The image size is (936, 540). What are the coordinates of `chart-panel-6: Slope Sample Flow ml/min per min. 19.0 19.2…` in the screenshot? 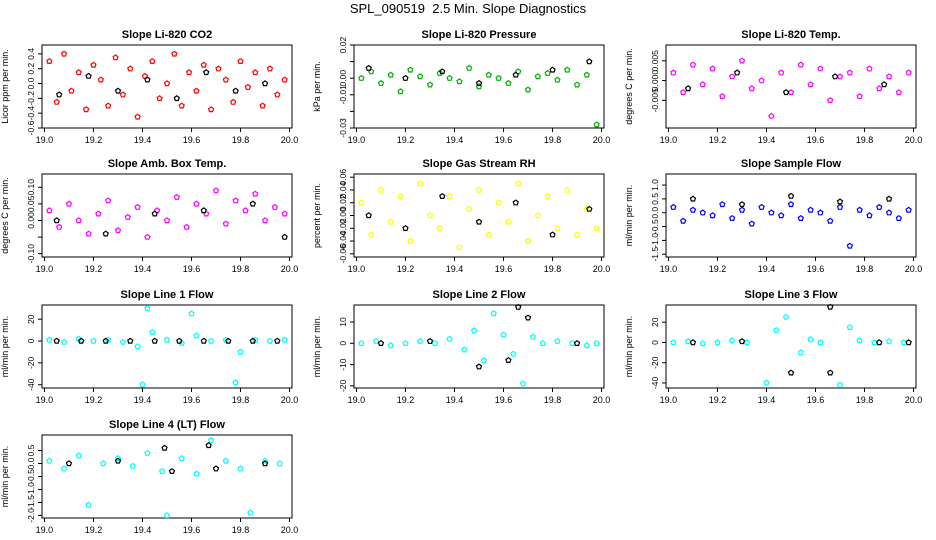 It's located at (773, 216).